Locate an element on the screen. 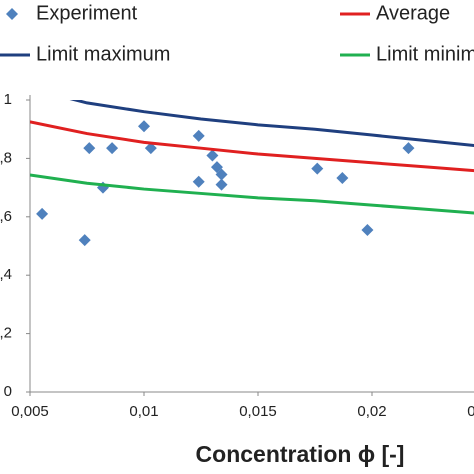 This screenshot has width=474, height=474. y-tick-label: 0,4 is located at coordinates (6, 274).